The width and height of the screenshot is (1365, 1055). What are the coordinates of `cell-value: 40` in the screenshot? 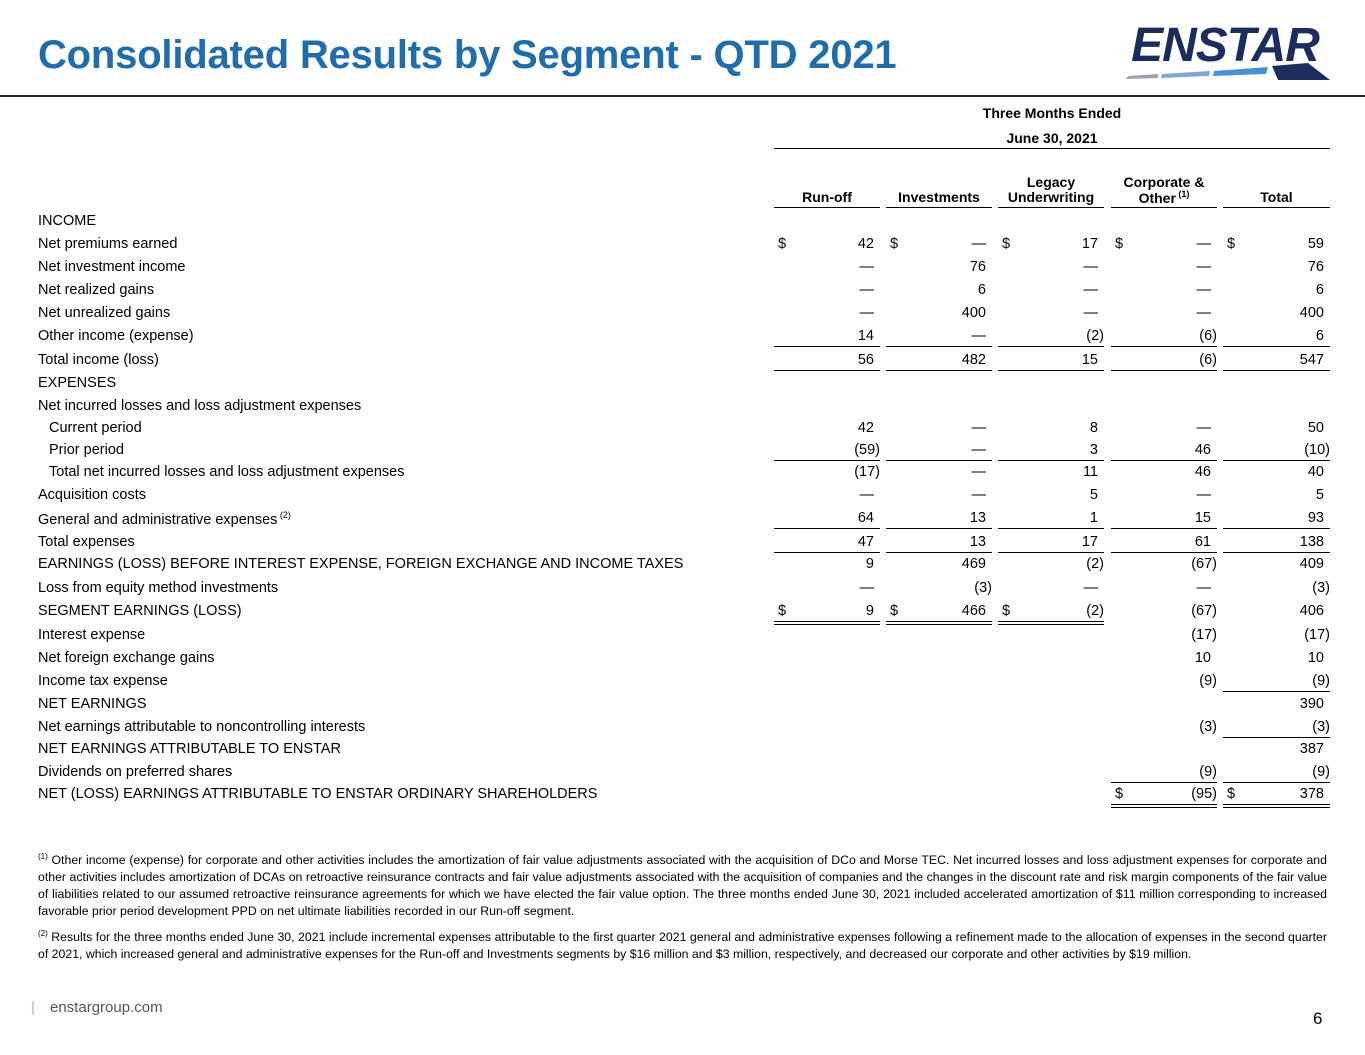 It's located at (1315, 472).